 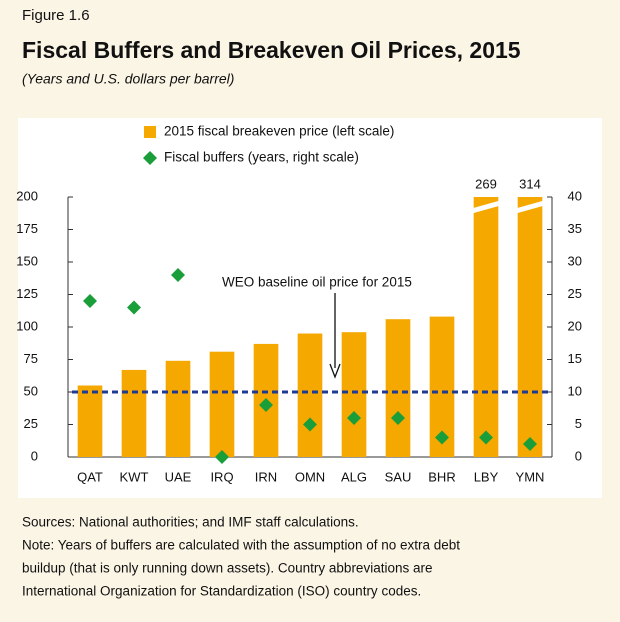 What do you see at coordinates (27, 195) in the screenshot?
I see `y-tick-label: 200` at bounding box center [27, 195].